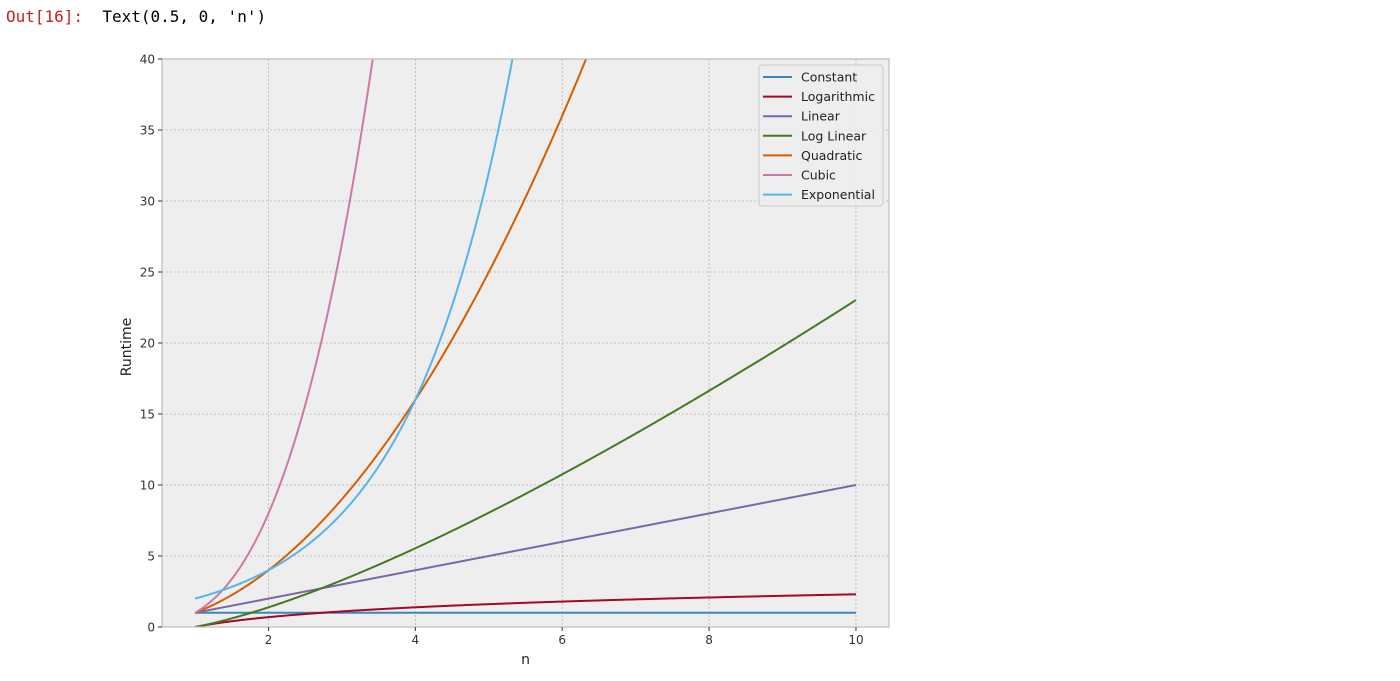  What do you see at coordinates (269, 640) in the screenshot?
I see `x-tick-label: 2` at bounding box center [269, 640].